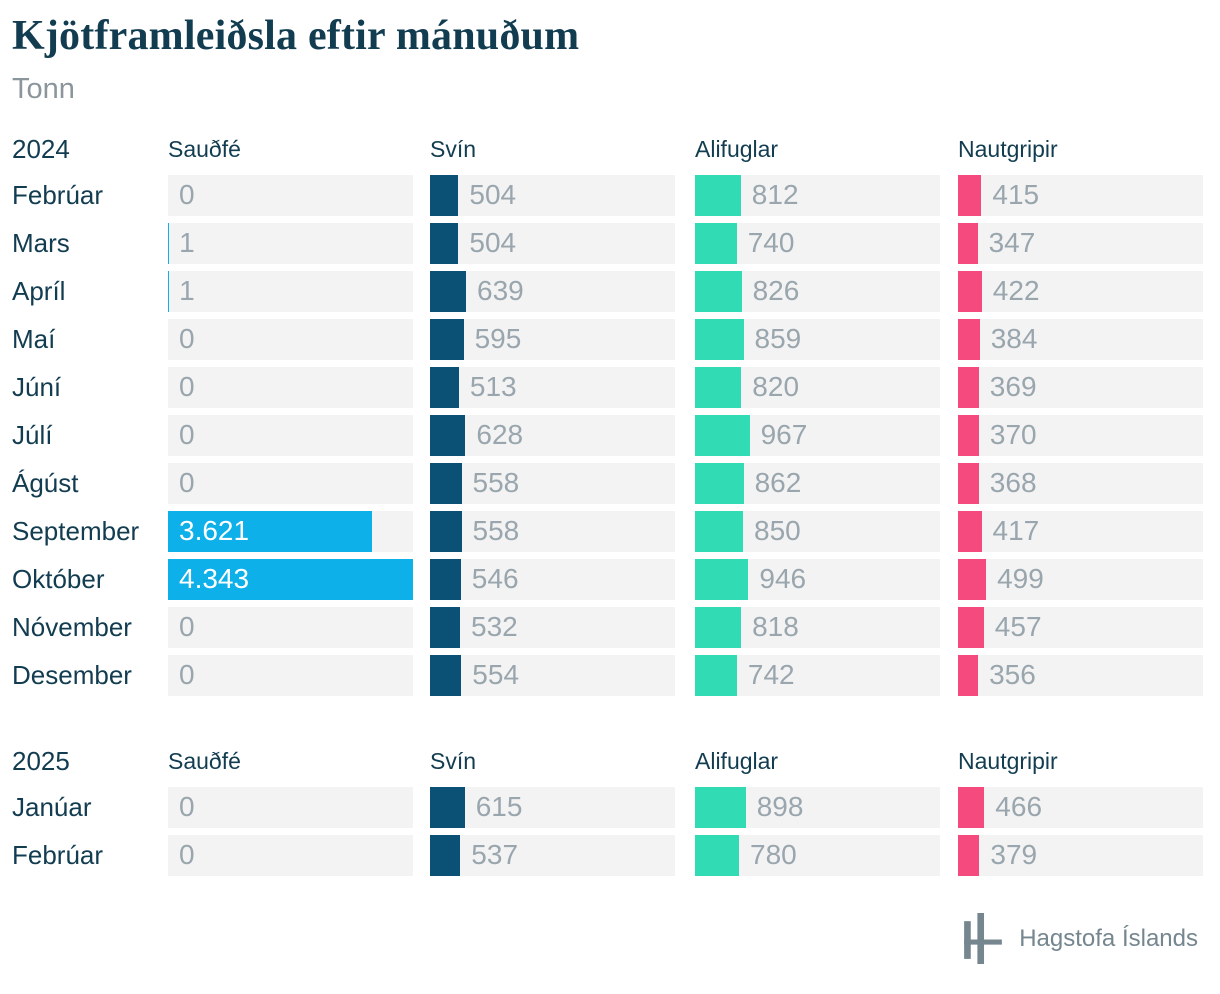  I want to click on table-row: Júlí 0 628 967 370, so click(610, 436).